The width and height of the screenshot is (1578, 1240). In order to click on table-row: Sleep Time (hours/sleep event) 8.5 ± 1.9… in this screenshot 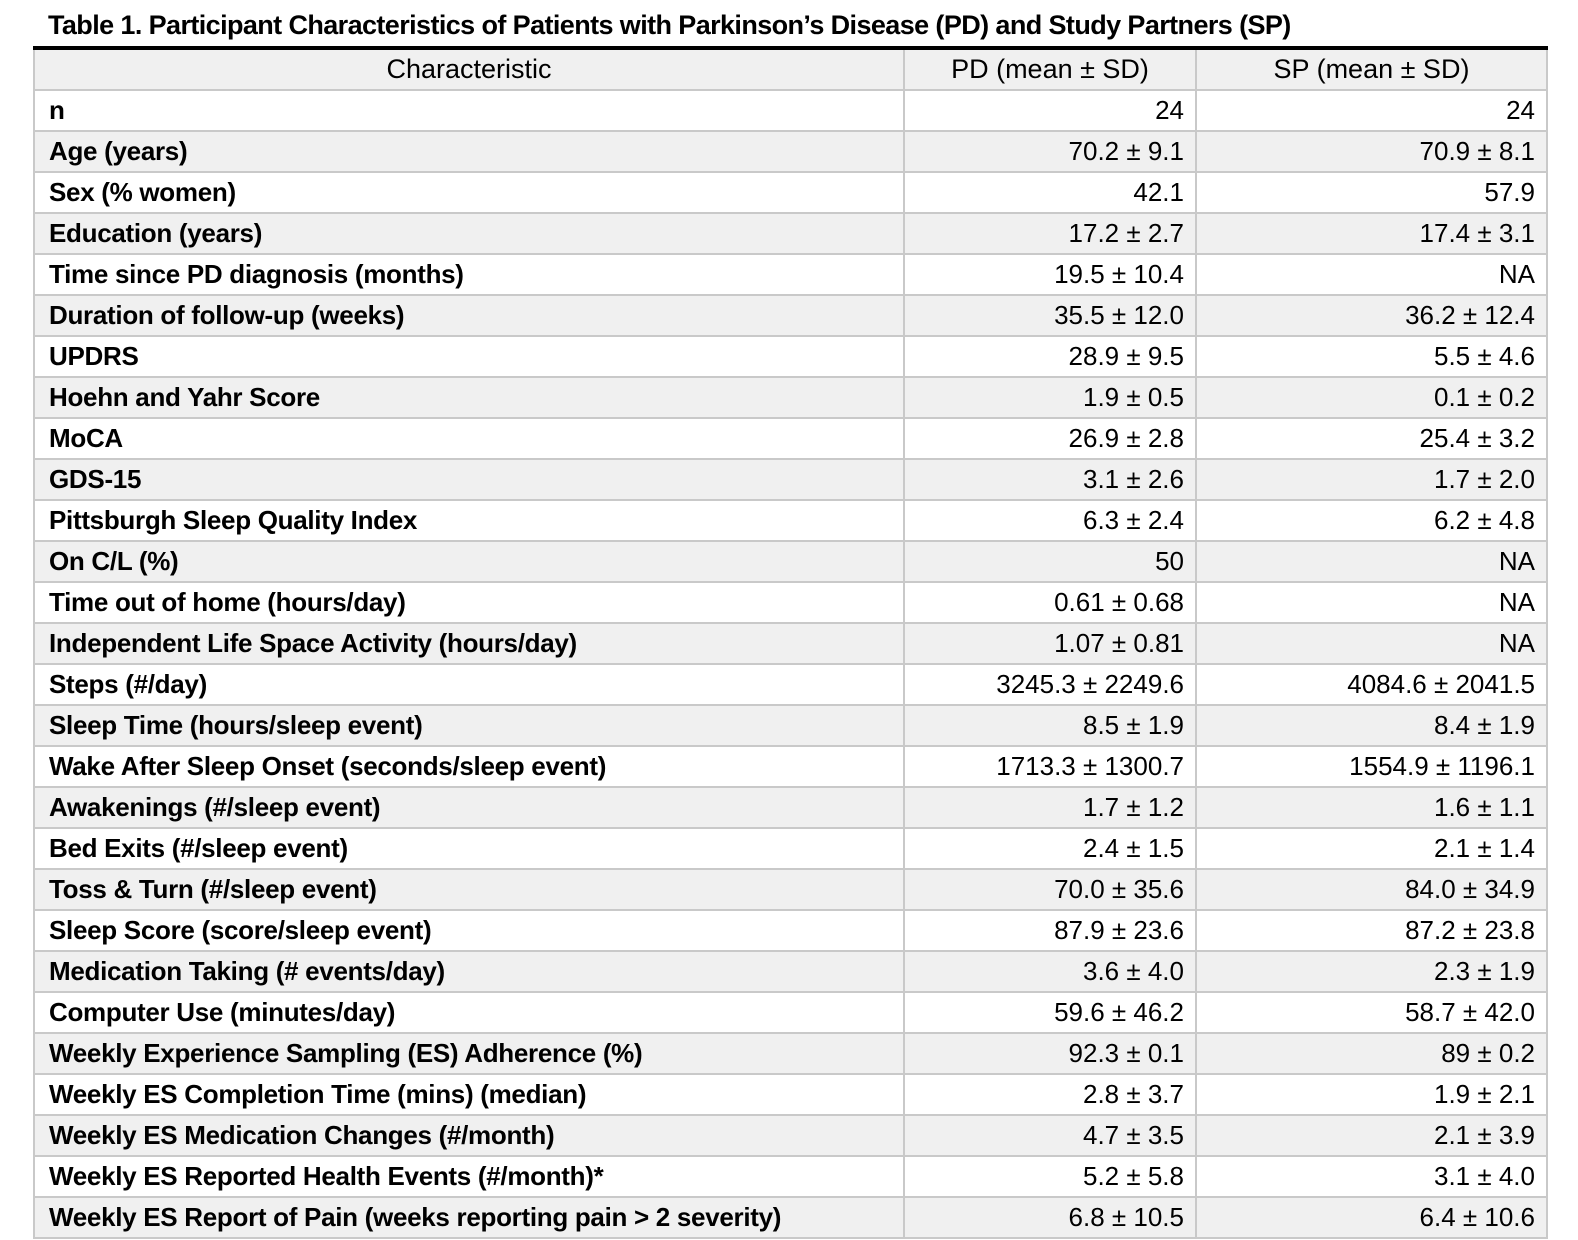, I will do `click(790, 725)`.